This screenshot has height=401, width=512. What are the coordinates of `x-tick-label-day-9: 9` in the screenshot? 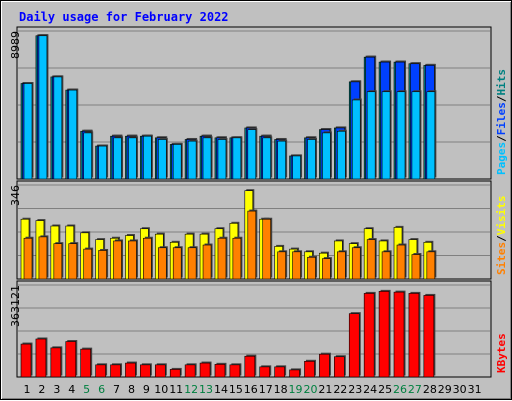 It's located at (146, 389).